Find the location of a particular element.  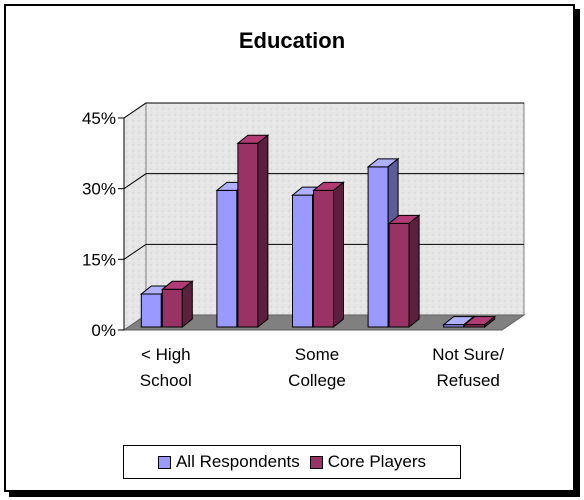

y-tick-label: 15% is located at coordinates (99, 259).